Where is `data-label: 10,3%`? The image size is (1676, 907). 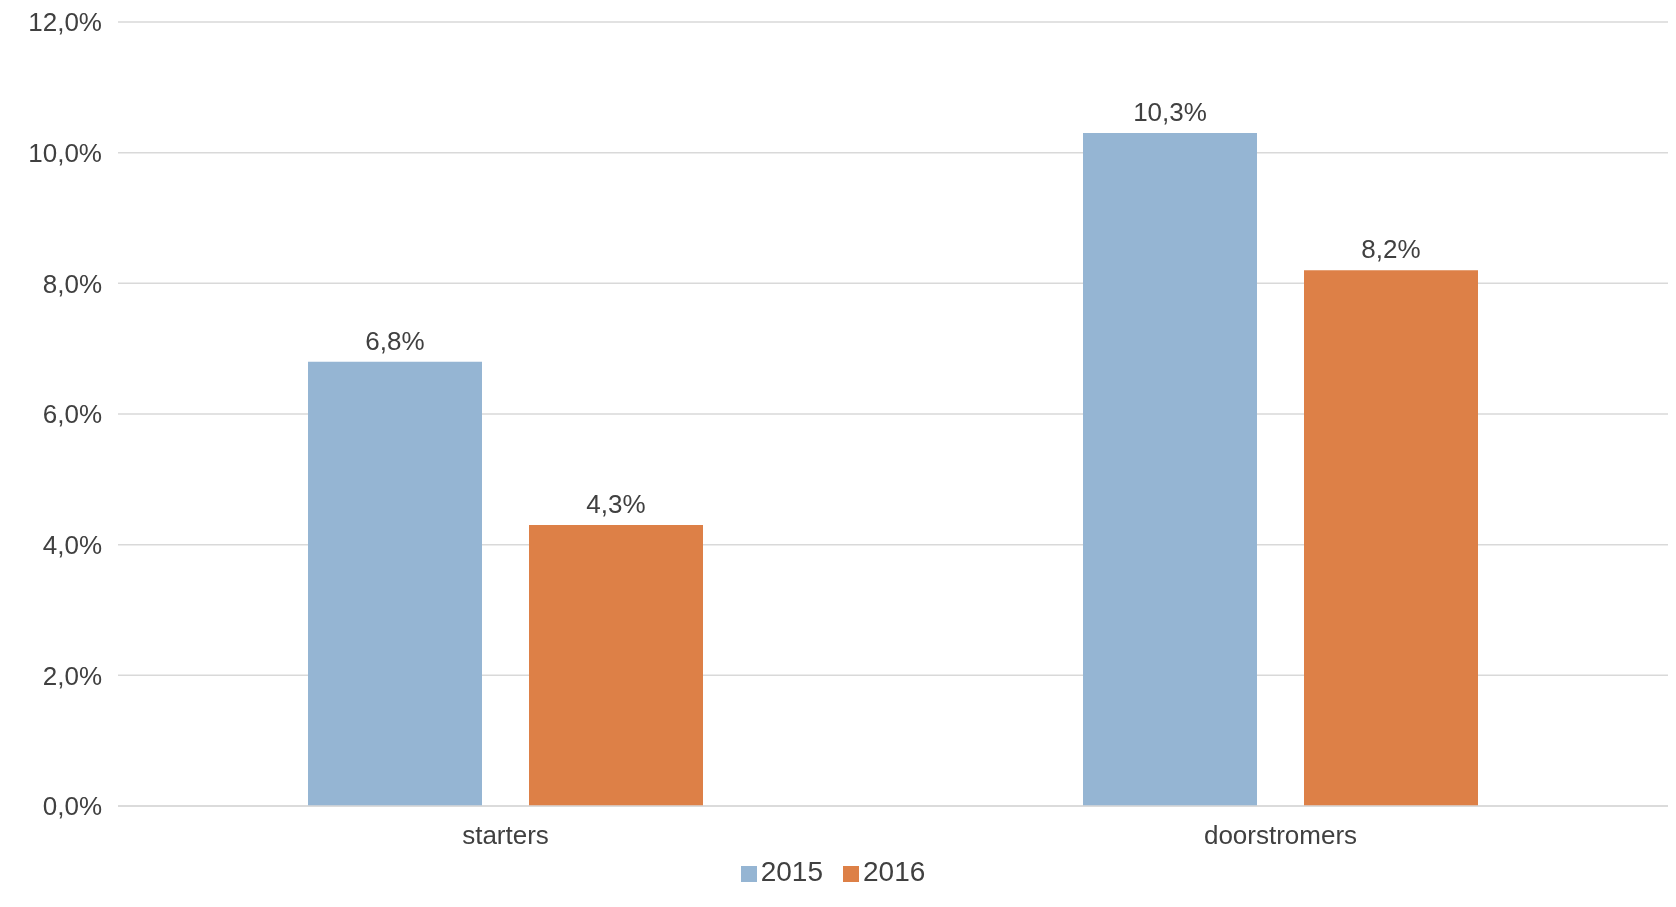
data-label: 10,3% is located at coordinates (1170, 112).